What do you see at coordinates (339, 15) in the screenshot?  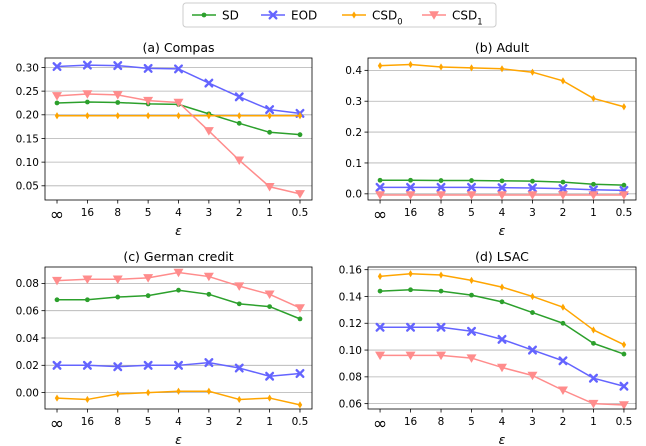 I see `legend-frame` at bounding box center [339, 15].